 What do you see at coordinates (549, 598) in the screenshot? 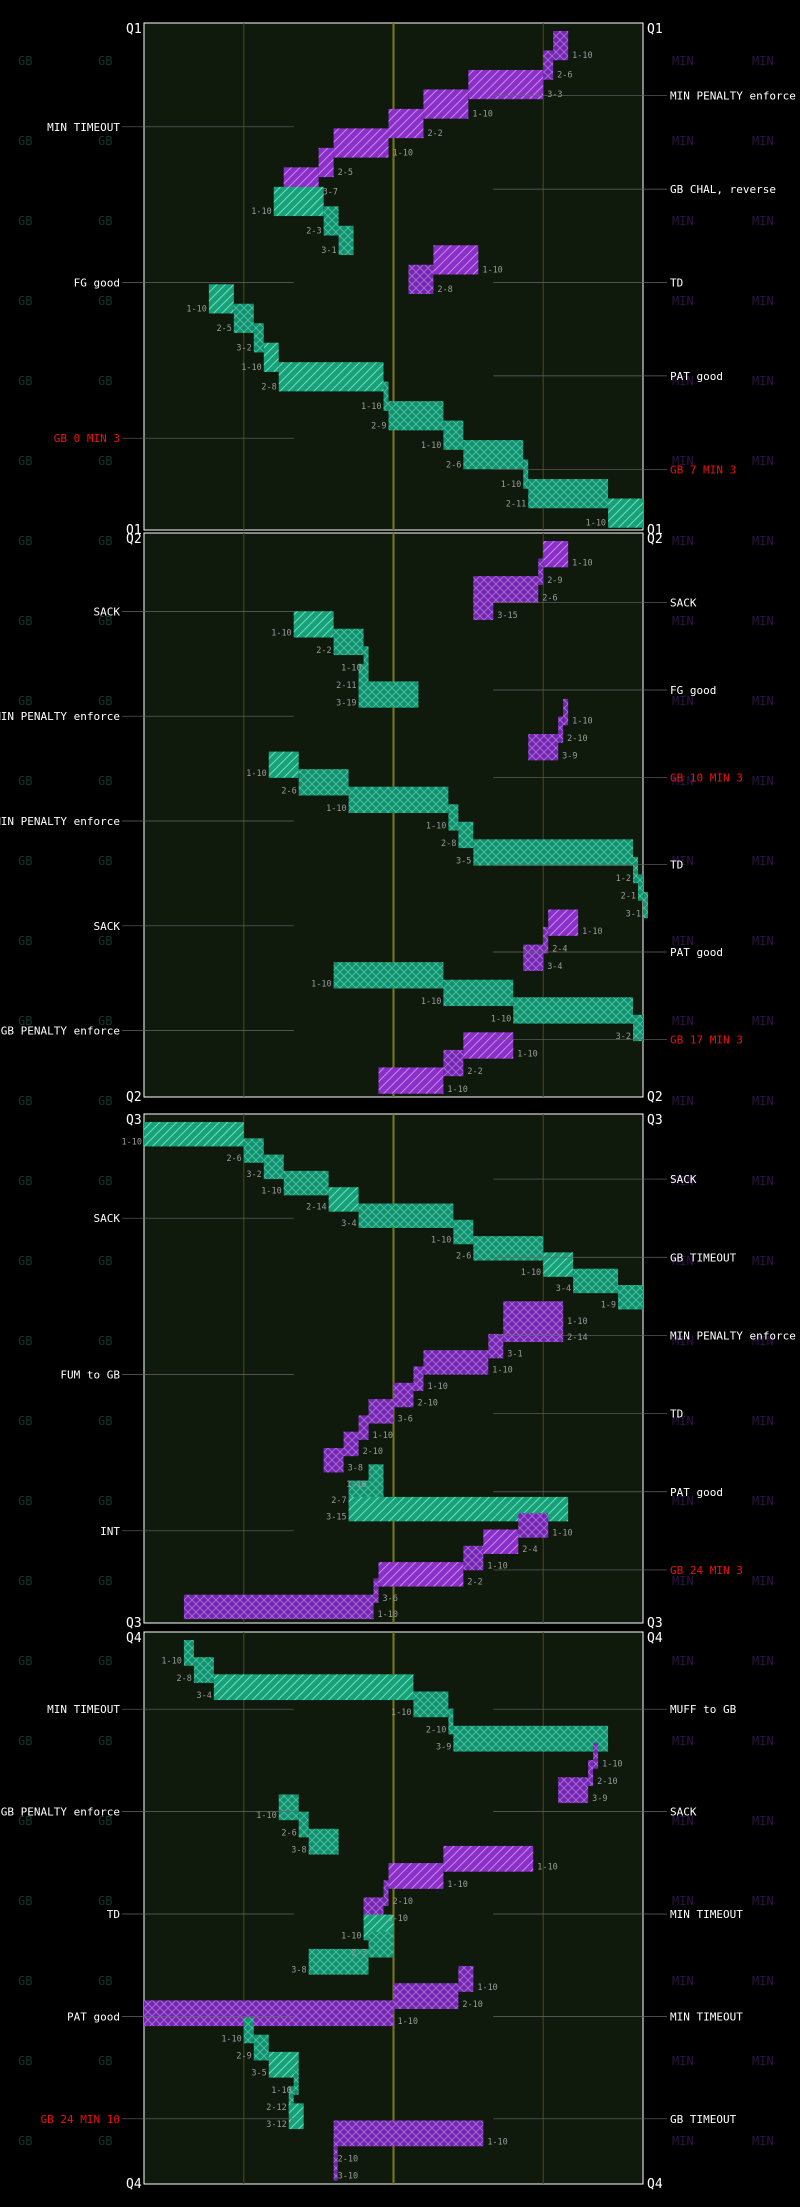
I see `down-distance-label: 2-6` at bounding box center [549, 598].